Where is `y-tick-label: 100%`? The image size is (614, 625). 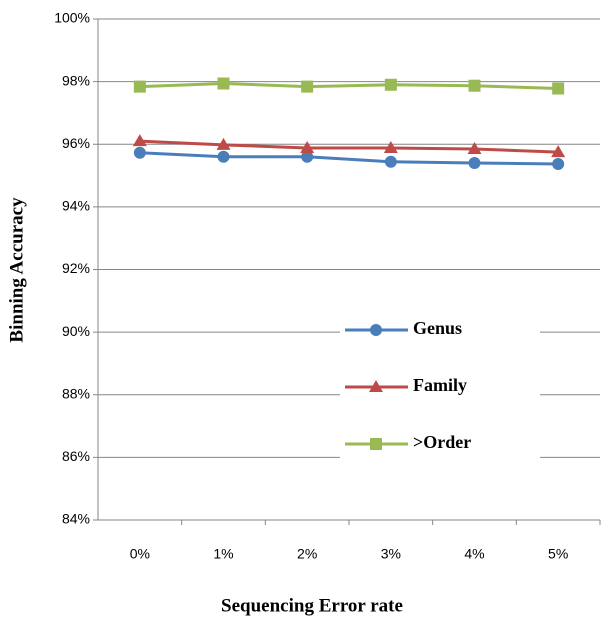 y-tick-label: 100% is located at coordinates (72, 18).